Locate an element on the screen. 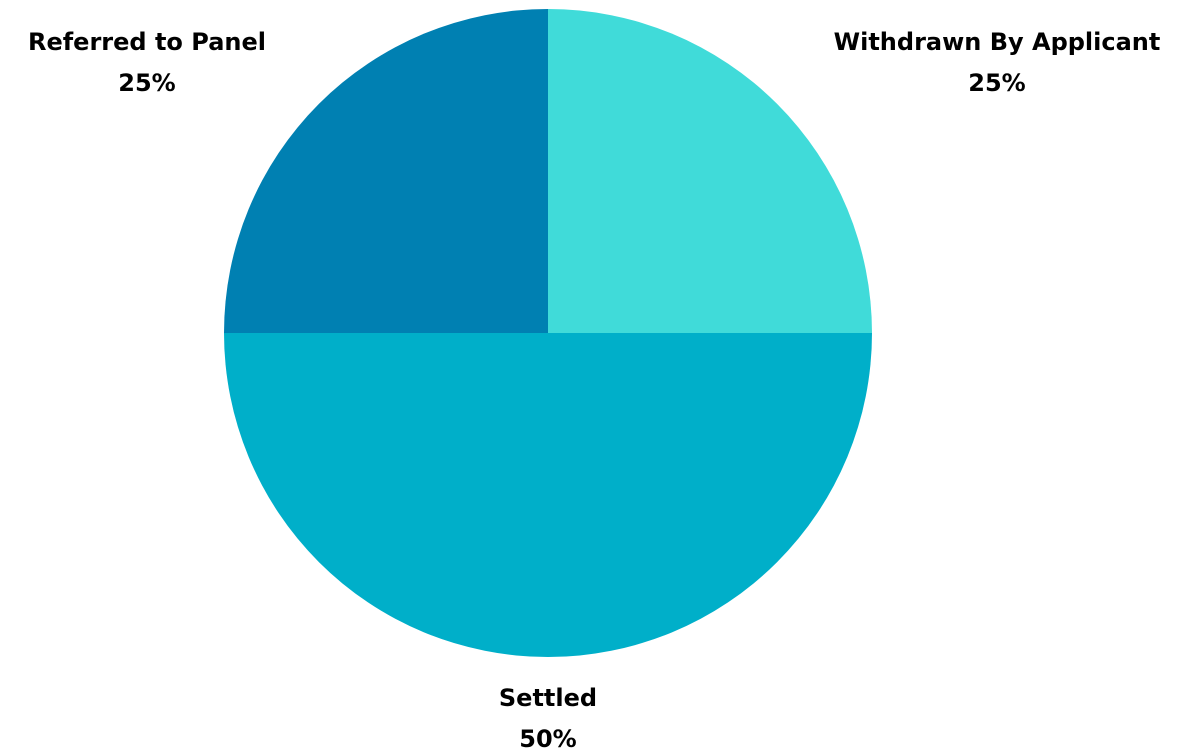  slice-label-settled: Settled is located at coordinates (548, 698).